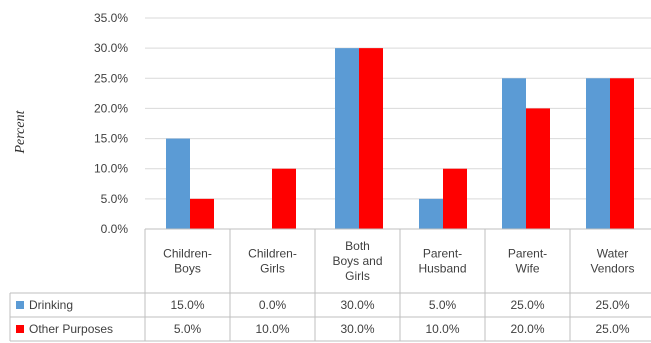 Image resolution: width=651 pixels, height=343 pixels. Describe the element at coordinates (115, 229) in the screenshot. I see `y-tick-label: 0.0%` at that location.